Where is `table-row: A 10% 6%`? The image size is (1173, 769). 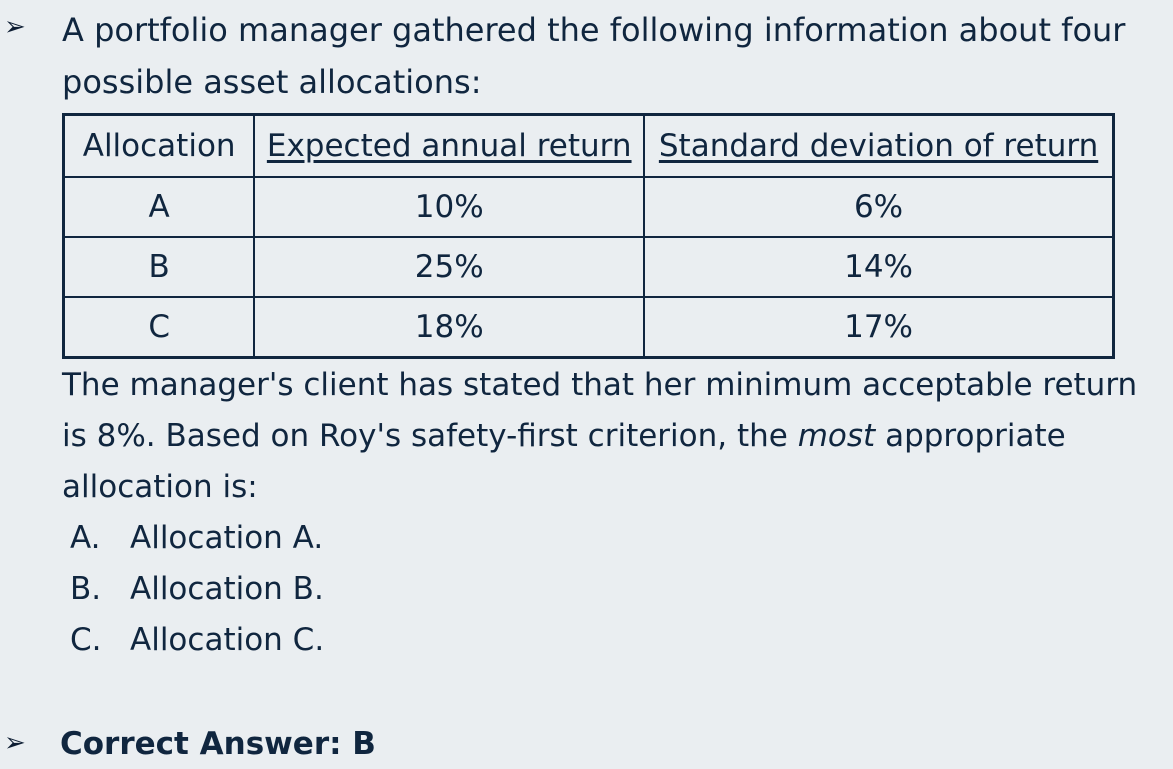 table-row: A 10% 6% is located at coordinates (588, 207).